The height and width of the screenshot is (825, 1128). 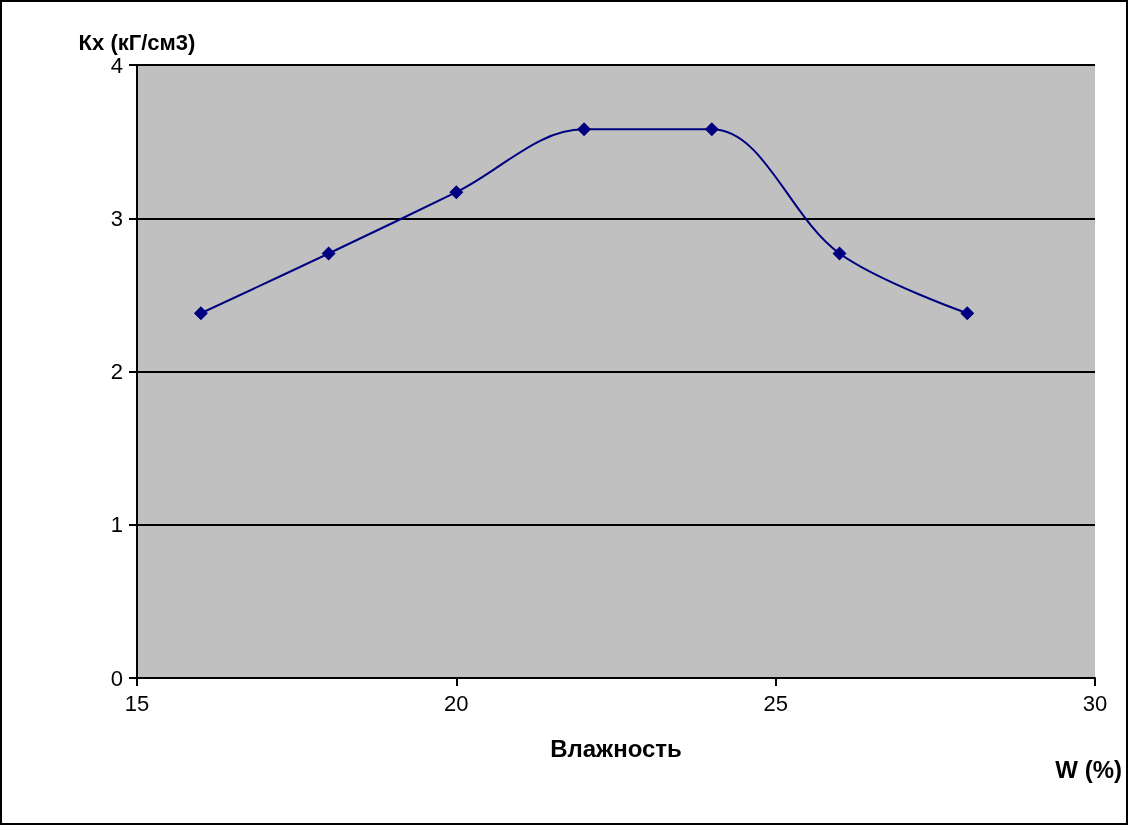 I want to click on x-tick-label: 20, so click(x=456, y=703).